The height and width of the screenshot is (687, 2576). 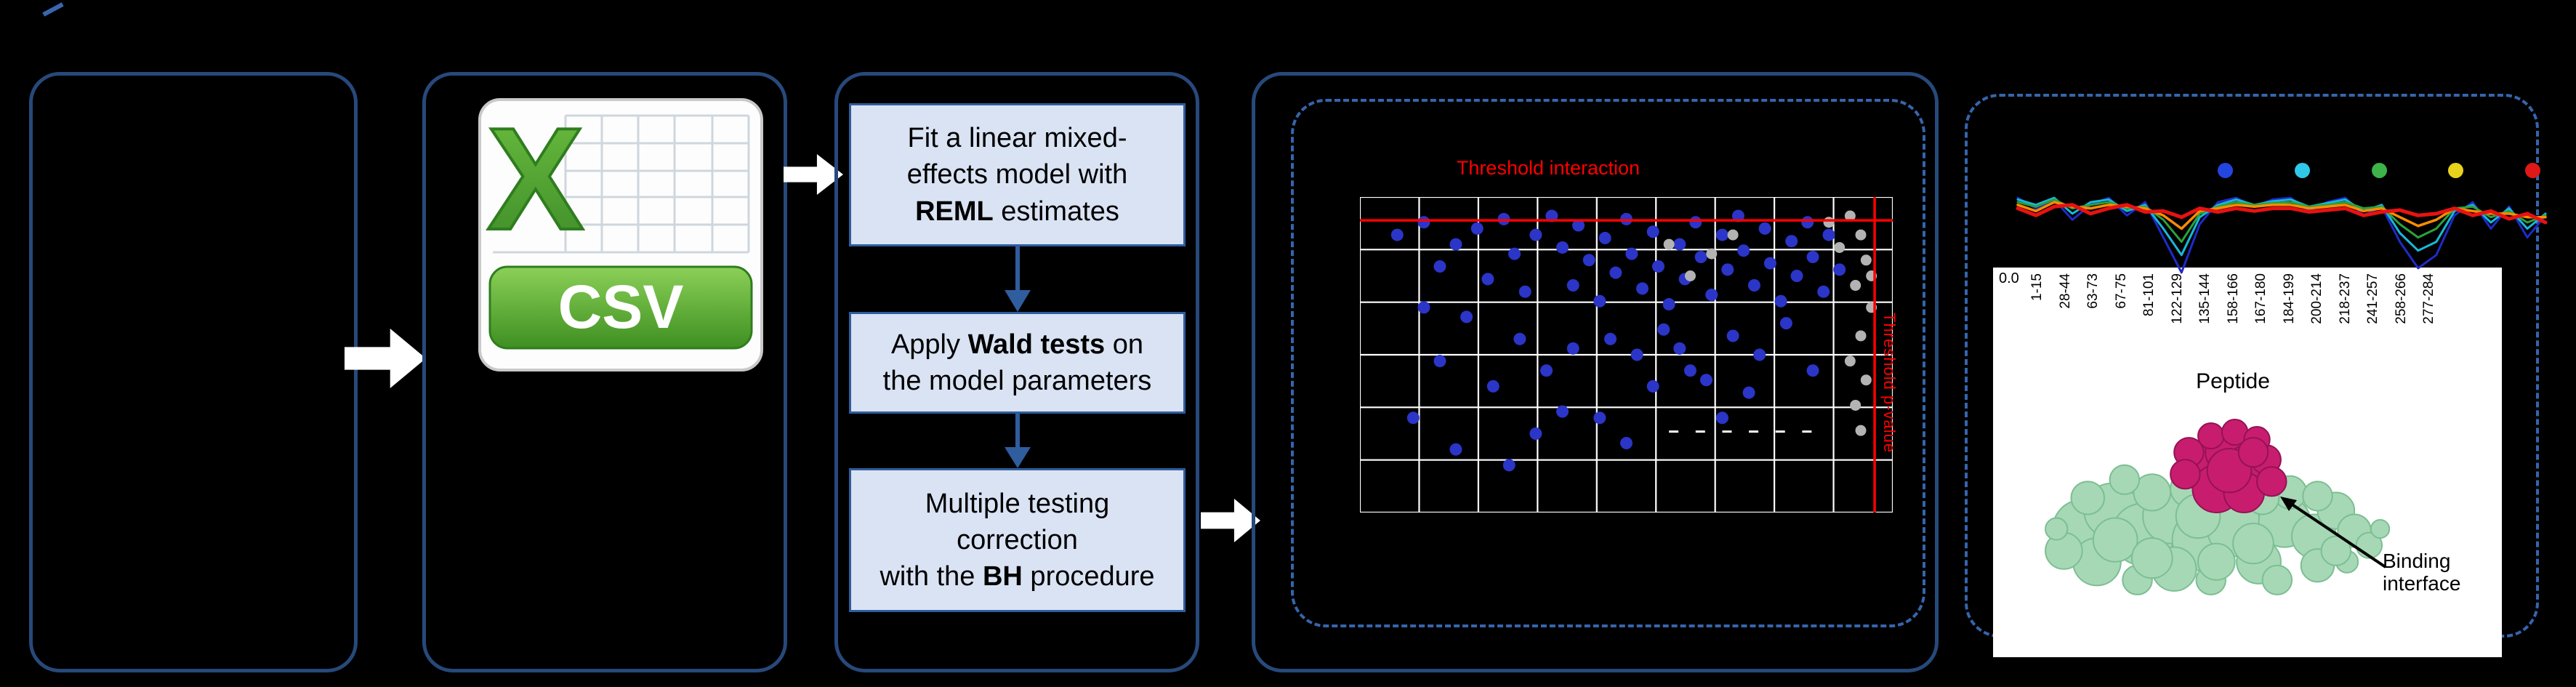 What do you see at coordinates (1088, 576) in the screenshot?
I see `text-line: procedure` at bounding box center [1088, 576].